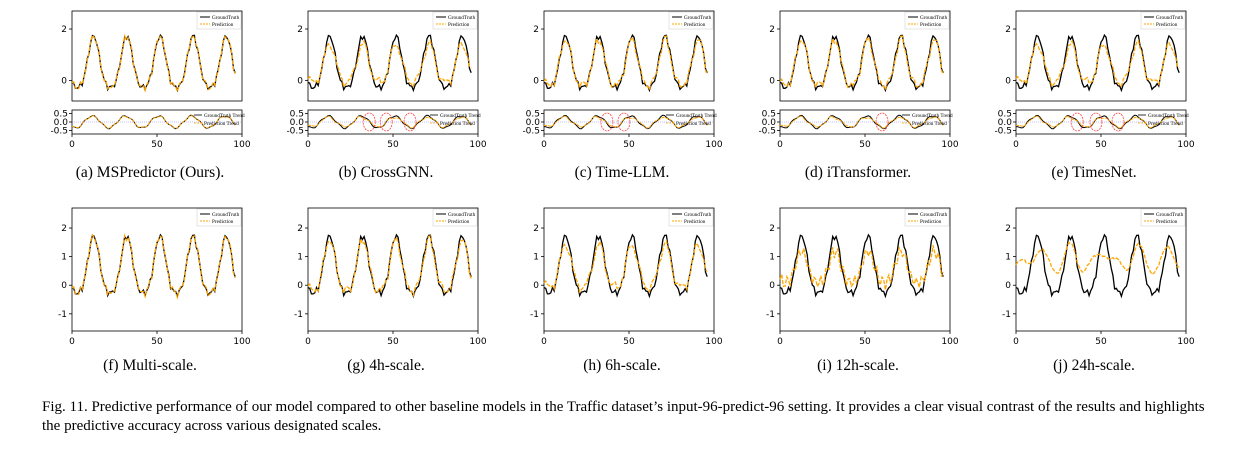 The height and width of the screenshot is (452, 1236). I want to click on subcaption-d: (d) iTransformer., so click(858, 172).